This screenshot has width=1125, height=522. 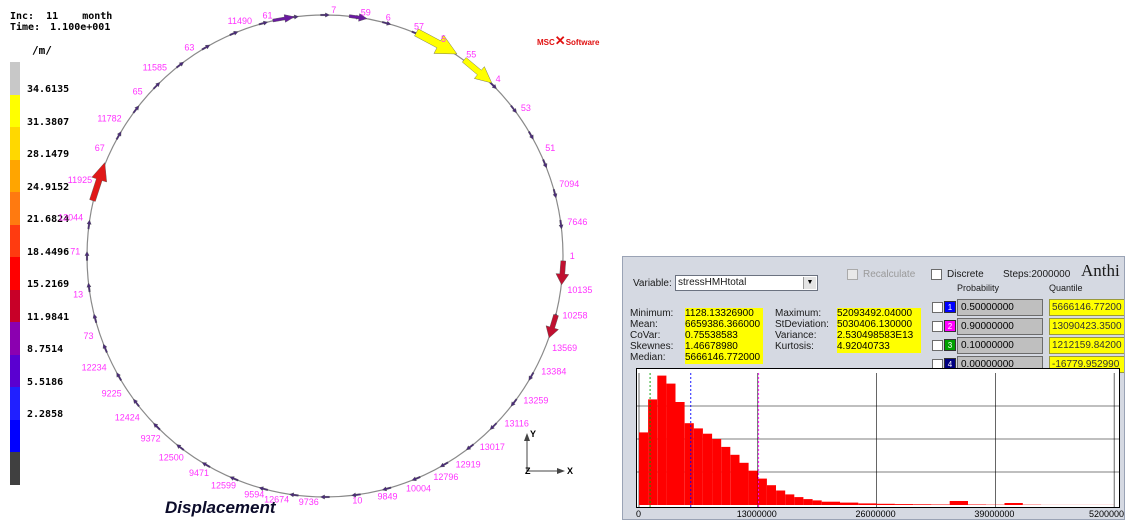 What do you see at coordinates (527, 437) in the screenshot?
I see `triad-y-arrowhead` at bounding box center [527, 437].